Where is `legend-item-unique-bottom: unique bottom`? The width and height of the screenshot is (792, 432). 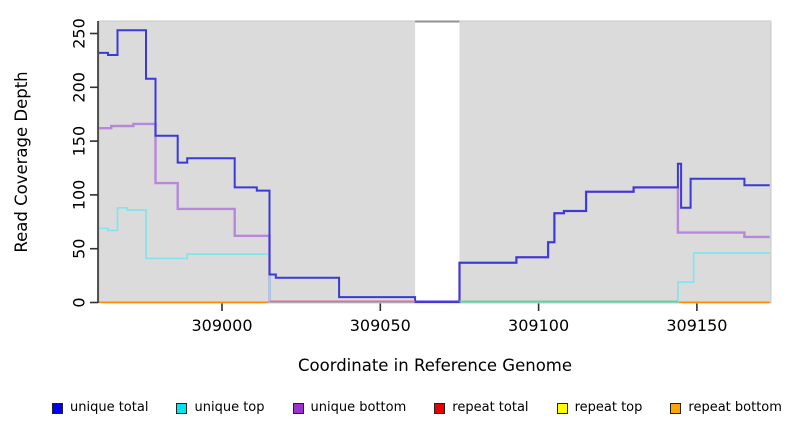 legend-item-unique-bottom: unique bottom is located at coordinates (349, 408).